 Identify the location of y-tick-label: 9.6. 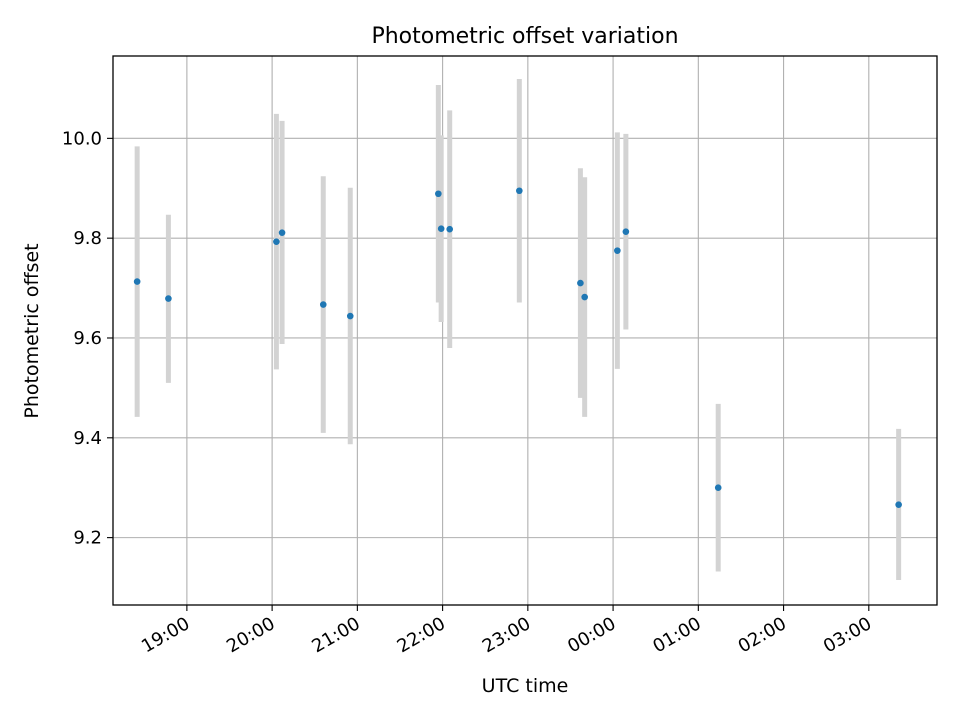
(87, 338).